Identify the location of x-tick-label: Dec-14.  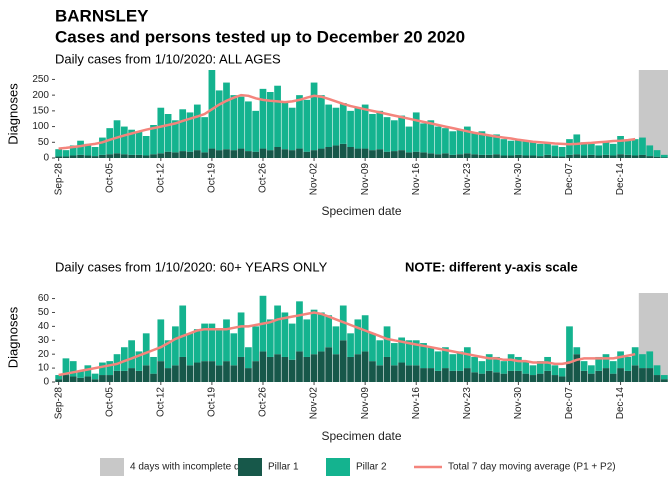
(620, 179).